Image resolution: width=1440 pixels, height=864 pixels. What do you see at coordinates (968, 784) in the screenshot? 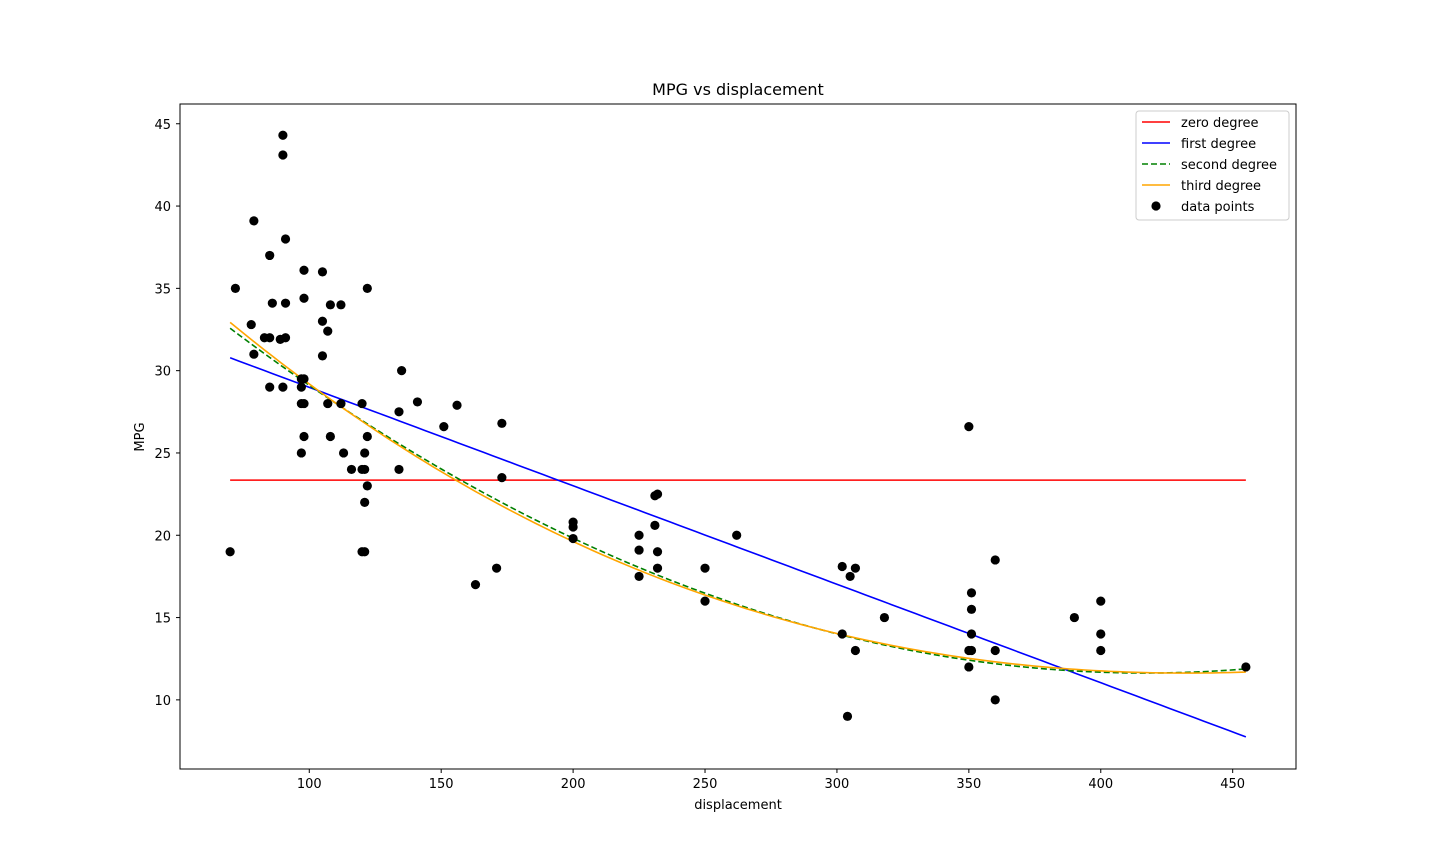
I see `x-tick-label: 350` at bounding box center [968, 784].